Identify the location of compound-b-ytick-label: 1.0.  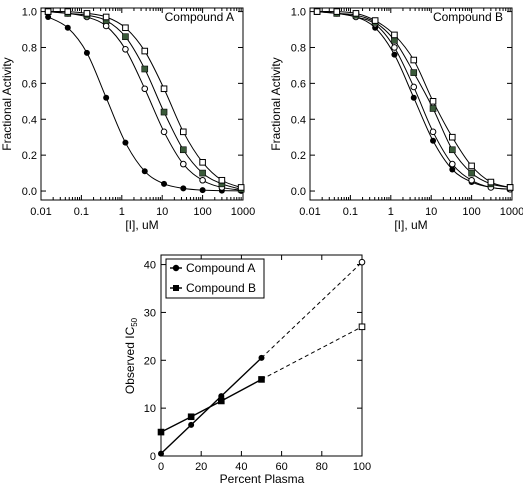
(298, 13).